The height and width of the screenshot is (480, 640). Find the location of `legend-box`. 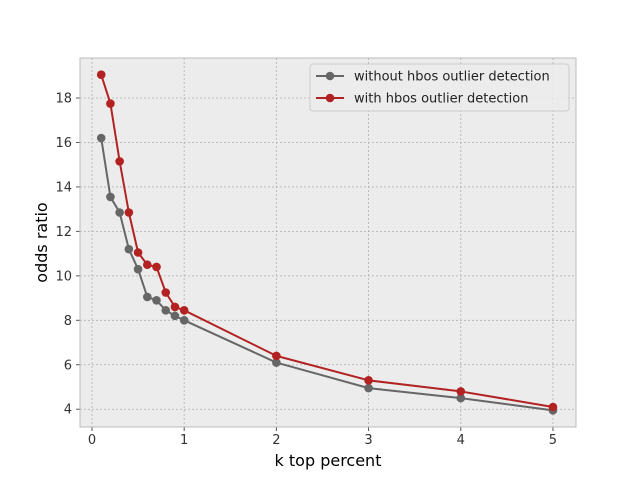

legend-box is located at coordinates (439, 87).